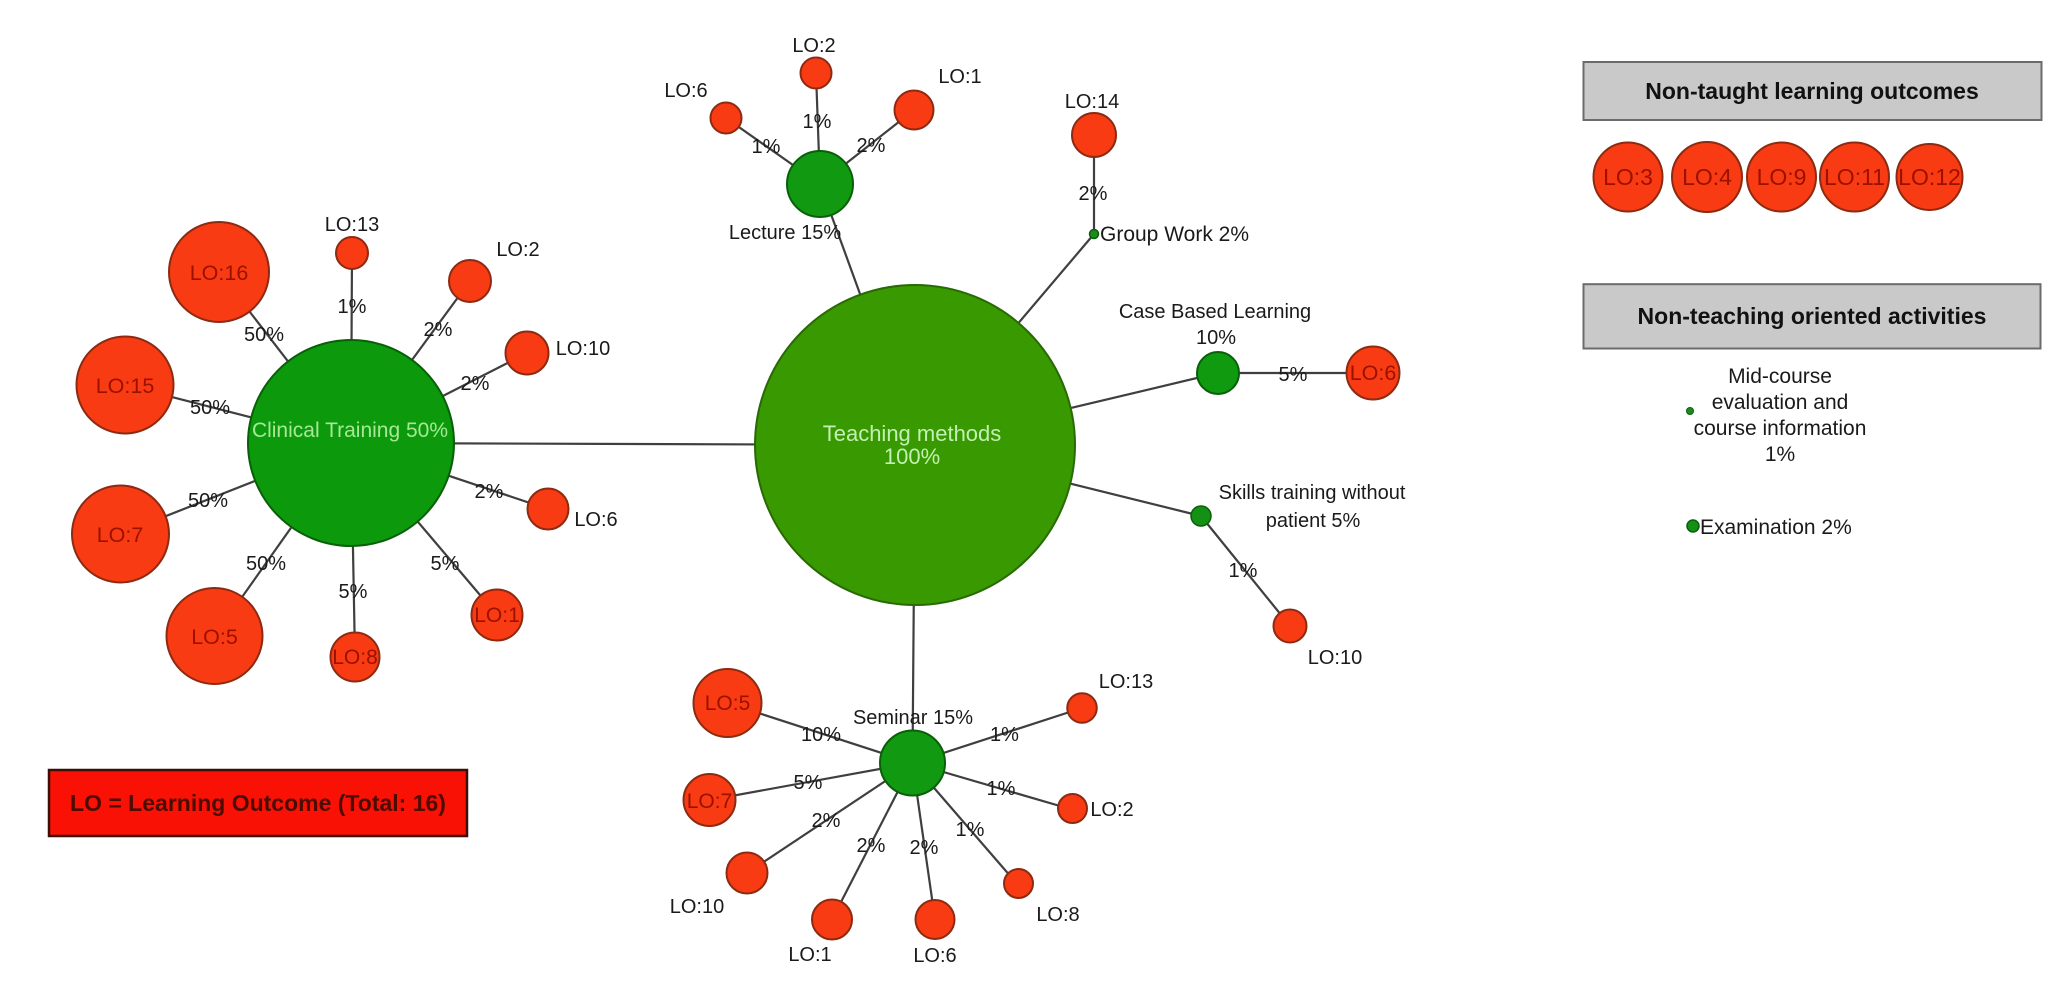 This screenshot has width=2059, height=1001. I want to click on svg-text: LO:15, so click(125, 386).